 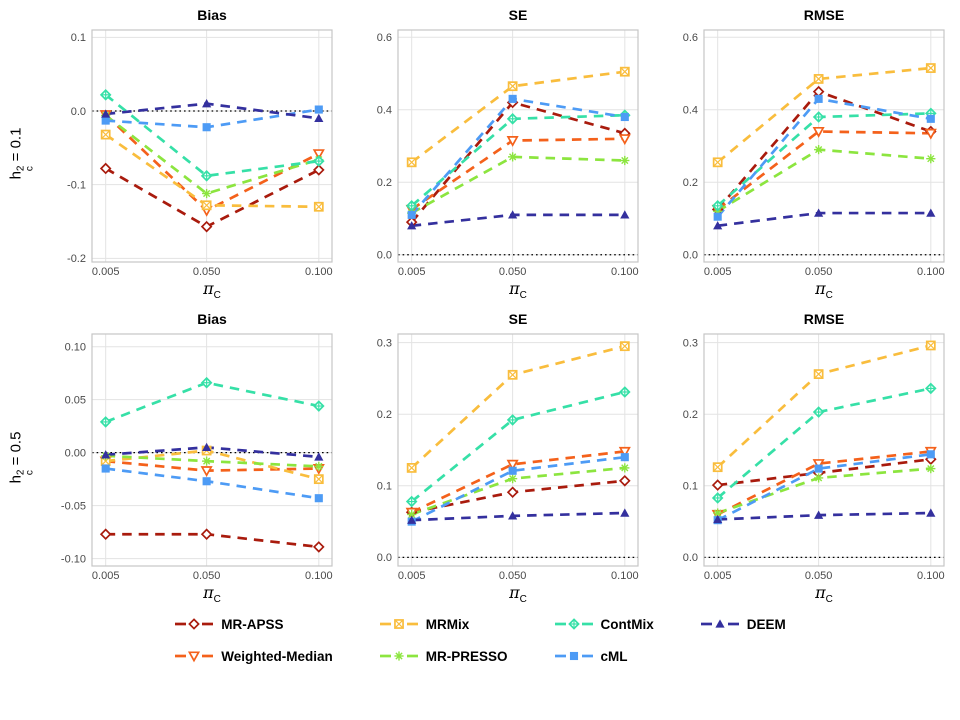 What do you see at coordinates (277, 656) in the screenshot?
I see `legend-label: Weighted-Median` at bounding box center [277, 656].